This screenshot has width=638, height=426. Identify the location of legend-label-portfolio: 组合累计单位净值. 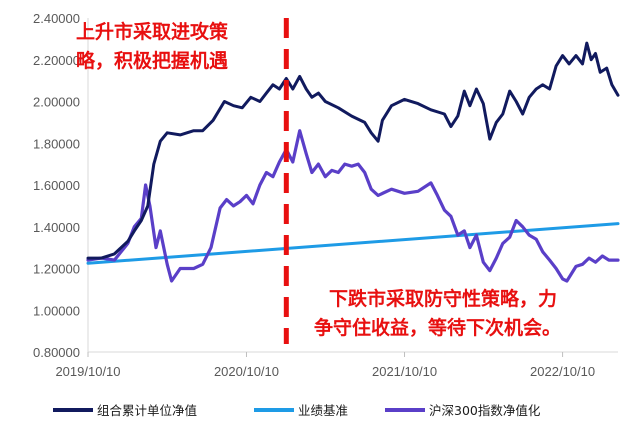
(147, 410).